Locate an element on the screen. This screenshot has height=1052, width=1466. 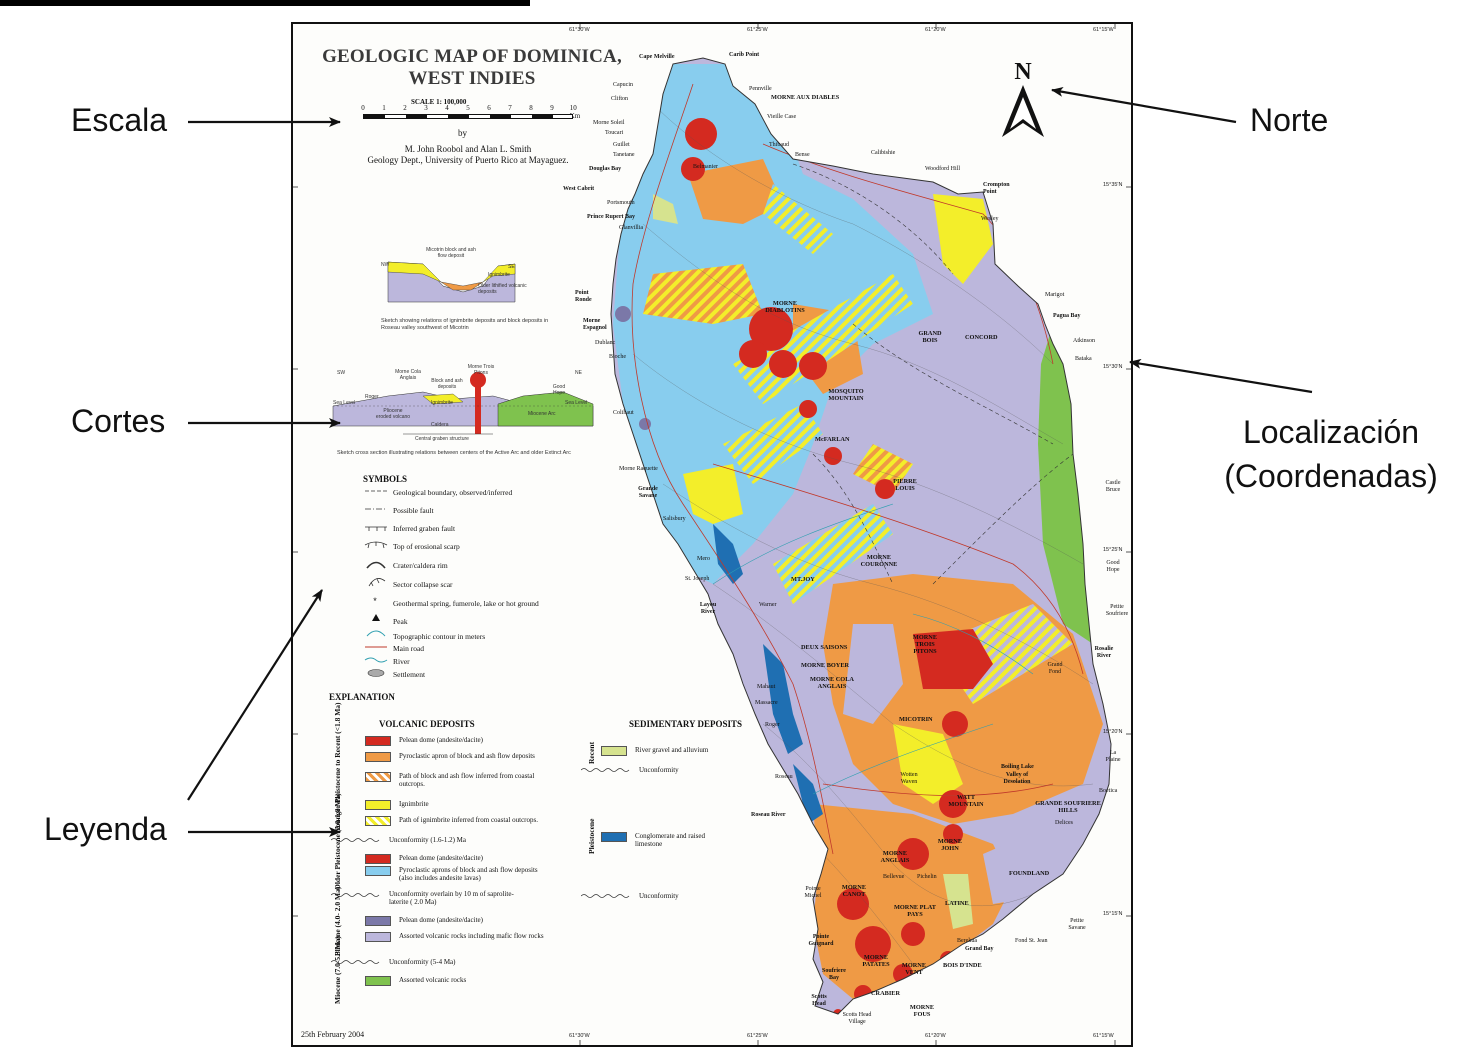
place-label: Salisbury is located at coordinates (674, 519).